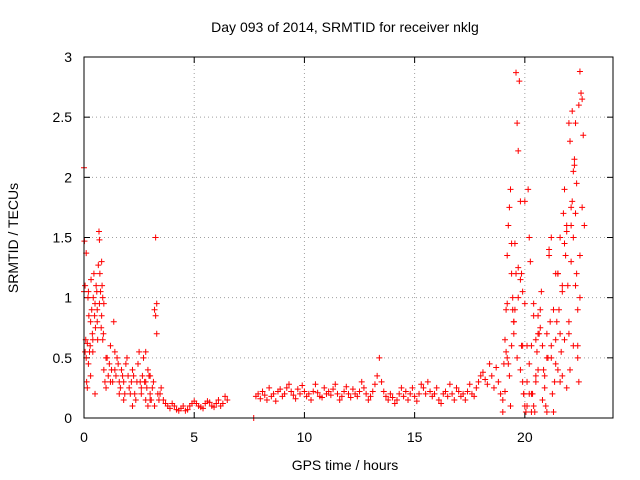 This screenshot has width=640, height=480. Describe the element at coordinates (415, 437) in the screenshot. I see `x-tick-label: 15` at that location.